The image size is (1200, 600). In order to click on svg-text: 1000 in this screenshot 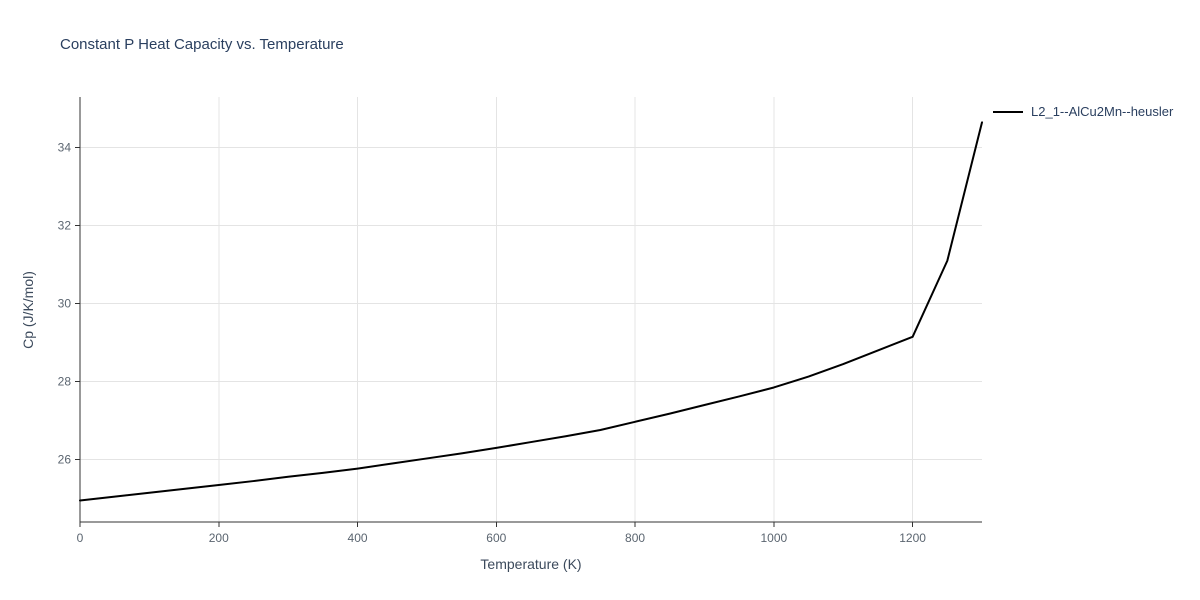, I will do `click(773, 538)`.